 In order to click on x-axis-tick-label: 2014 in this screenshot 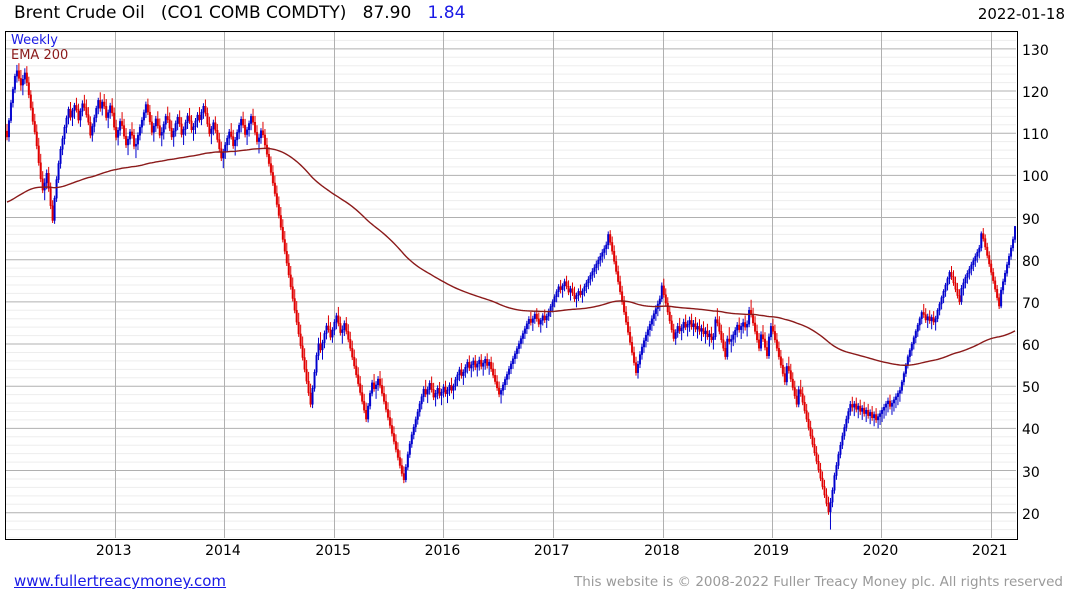, I will do `click(223, 551)`.